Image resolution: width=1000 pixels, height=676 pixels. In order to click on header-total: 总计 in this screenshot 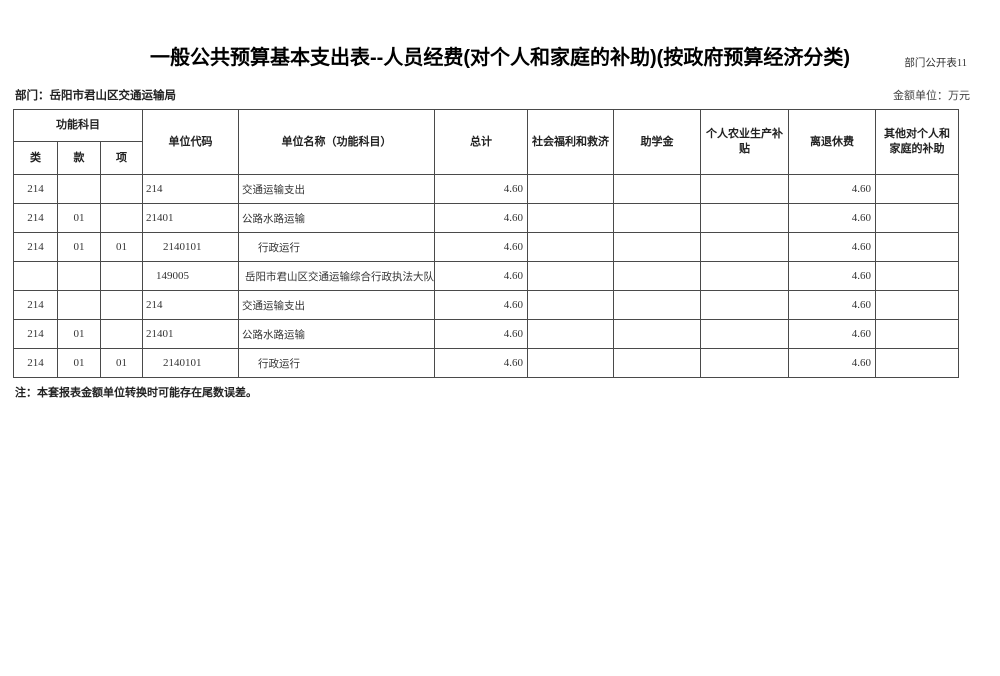, I will do `click(481, 142)`.